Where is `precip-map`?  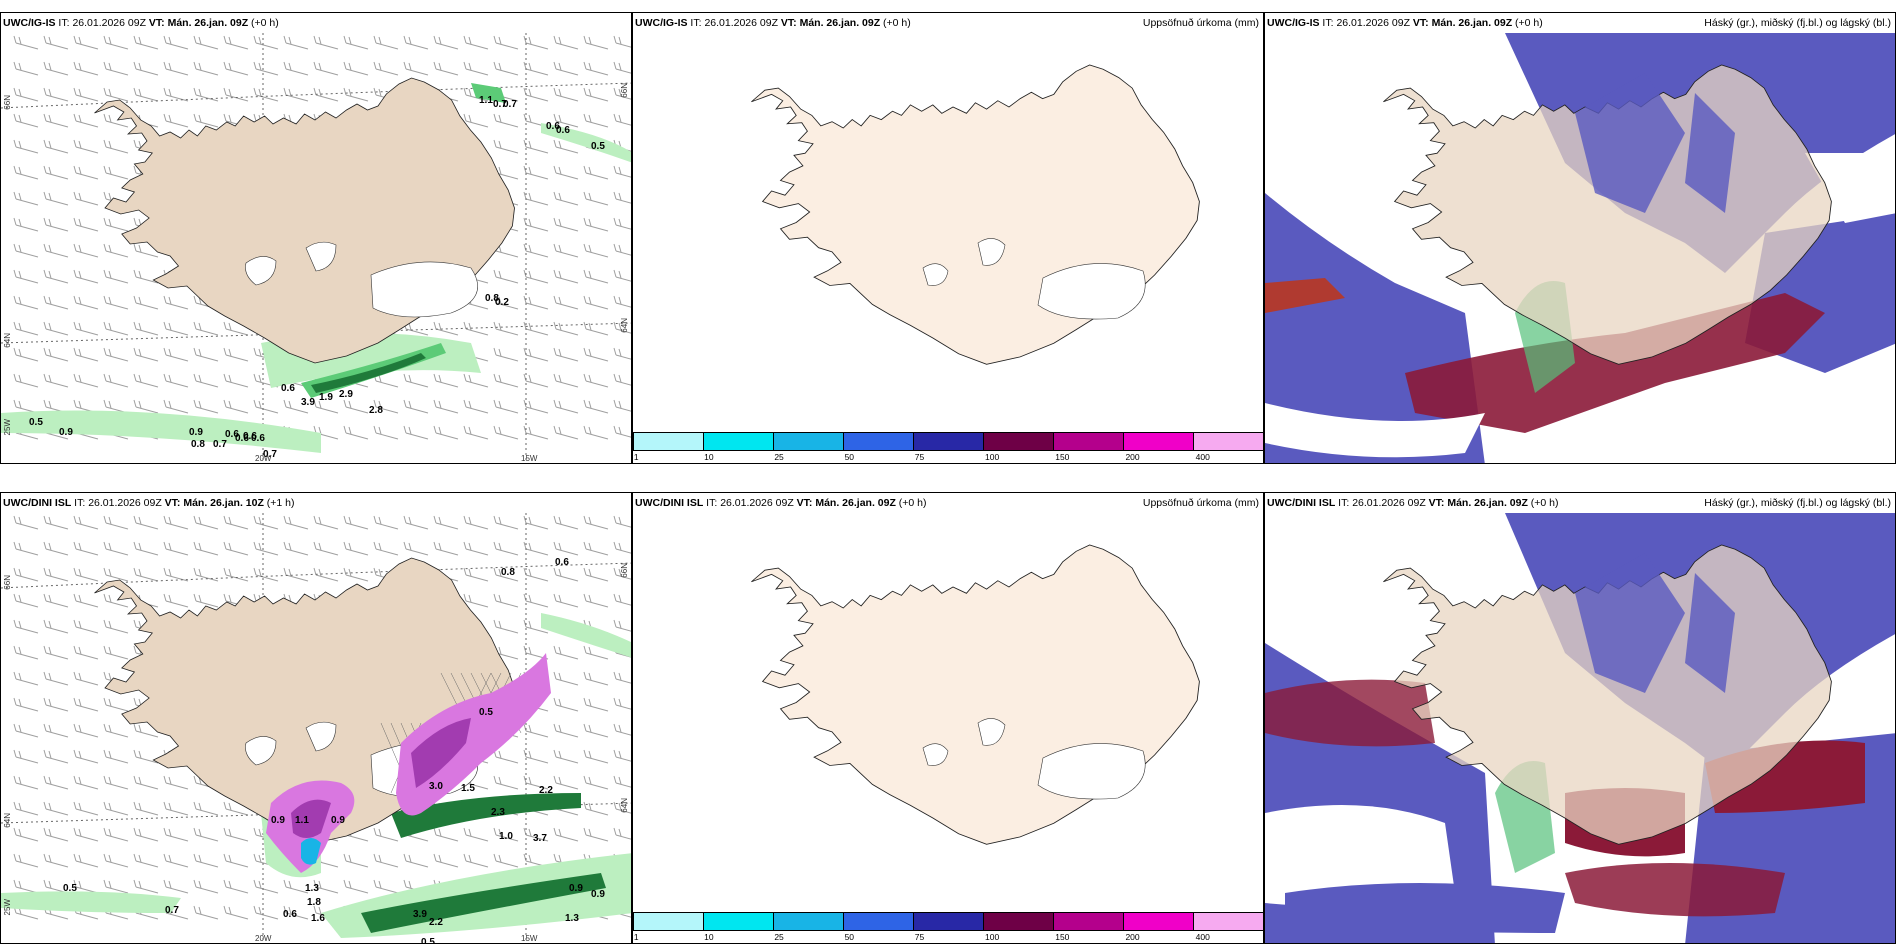 precip-map is located at coordinates (975, 694).